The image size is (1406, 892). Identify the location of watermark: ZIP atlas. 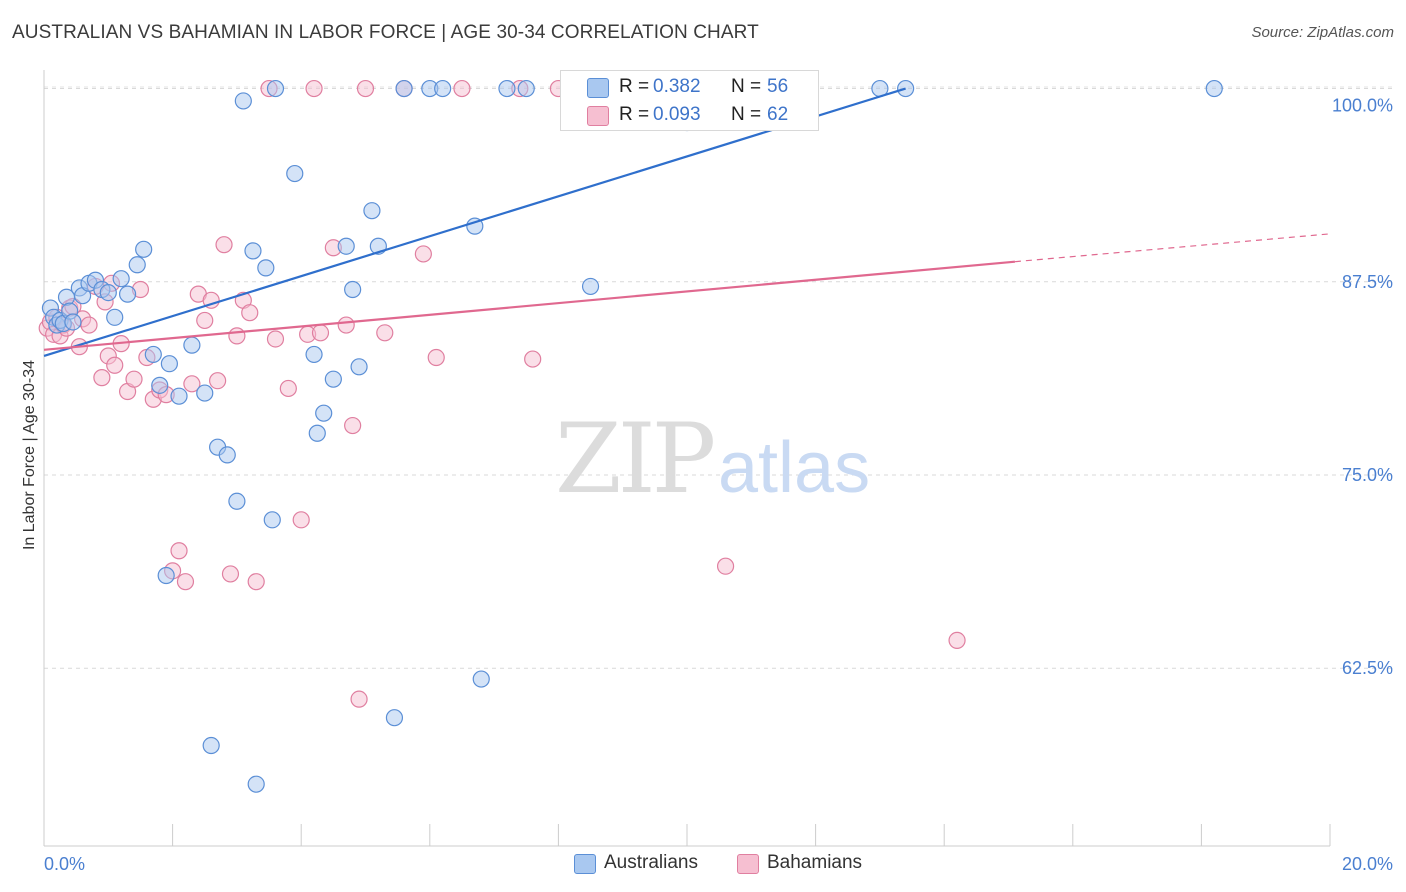
(712, 459).